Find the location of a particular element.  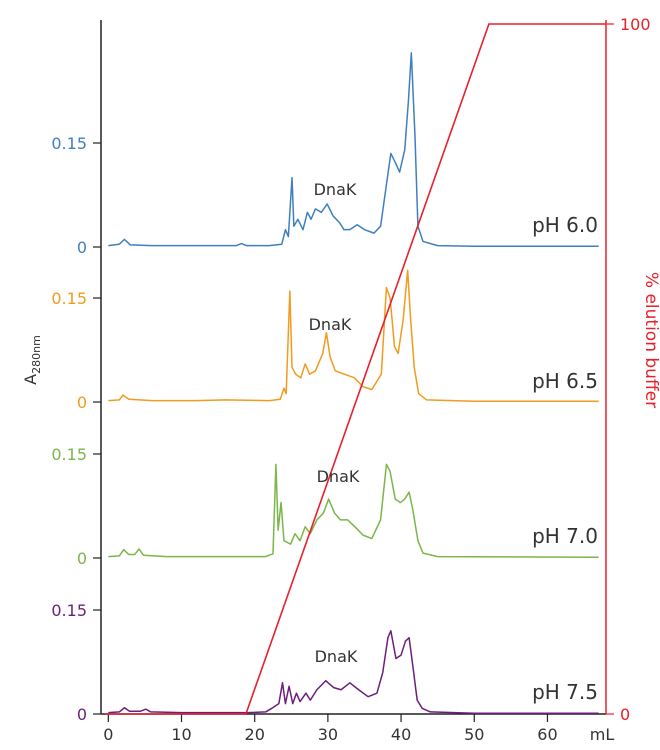

y-axis-left-label: A280nm is located at coordinates (32, 360).